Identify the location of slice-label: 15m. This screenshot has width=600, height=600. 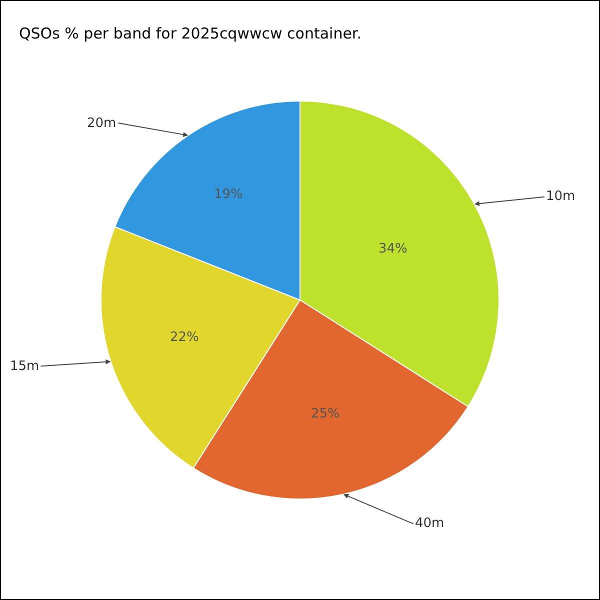
(25, 366).